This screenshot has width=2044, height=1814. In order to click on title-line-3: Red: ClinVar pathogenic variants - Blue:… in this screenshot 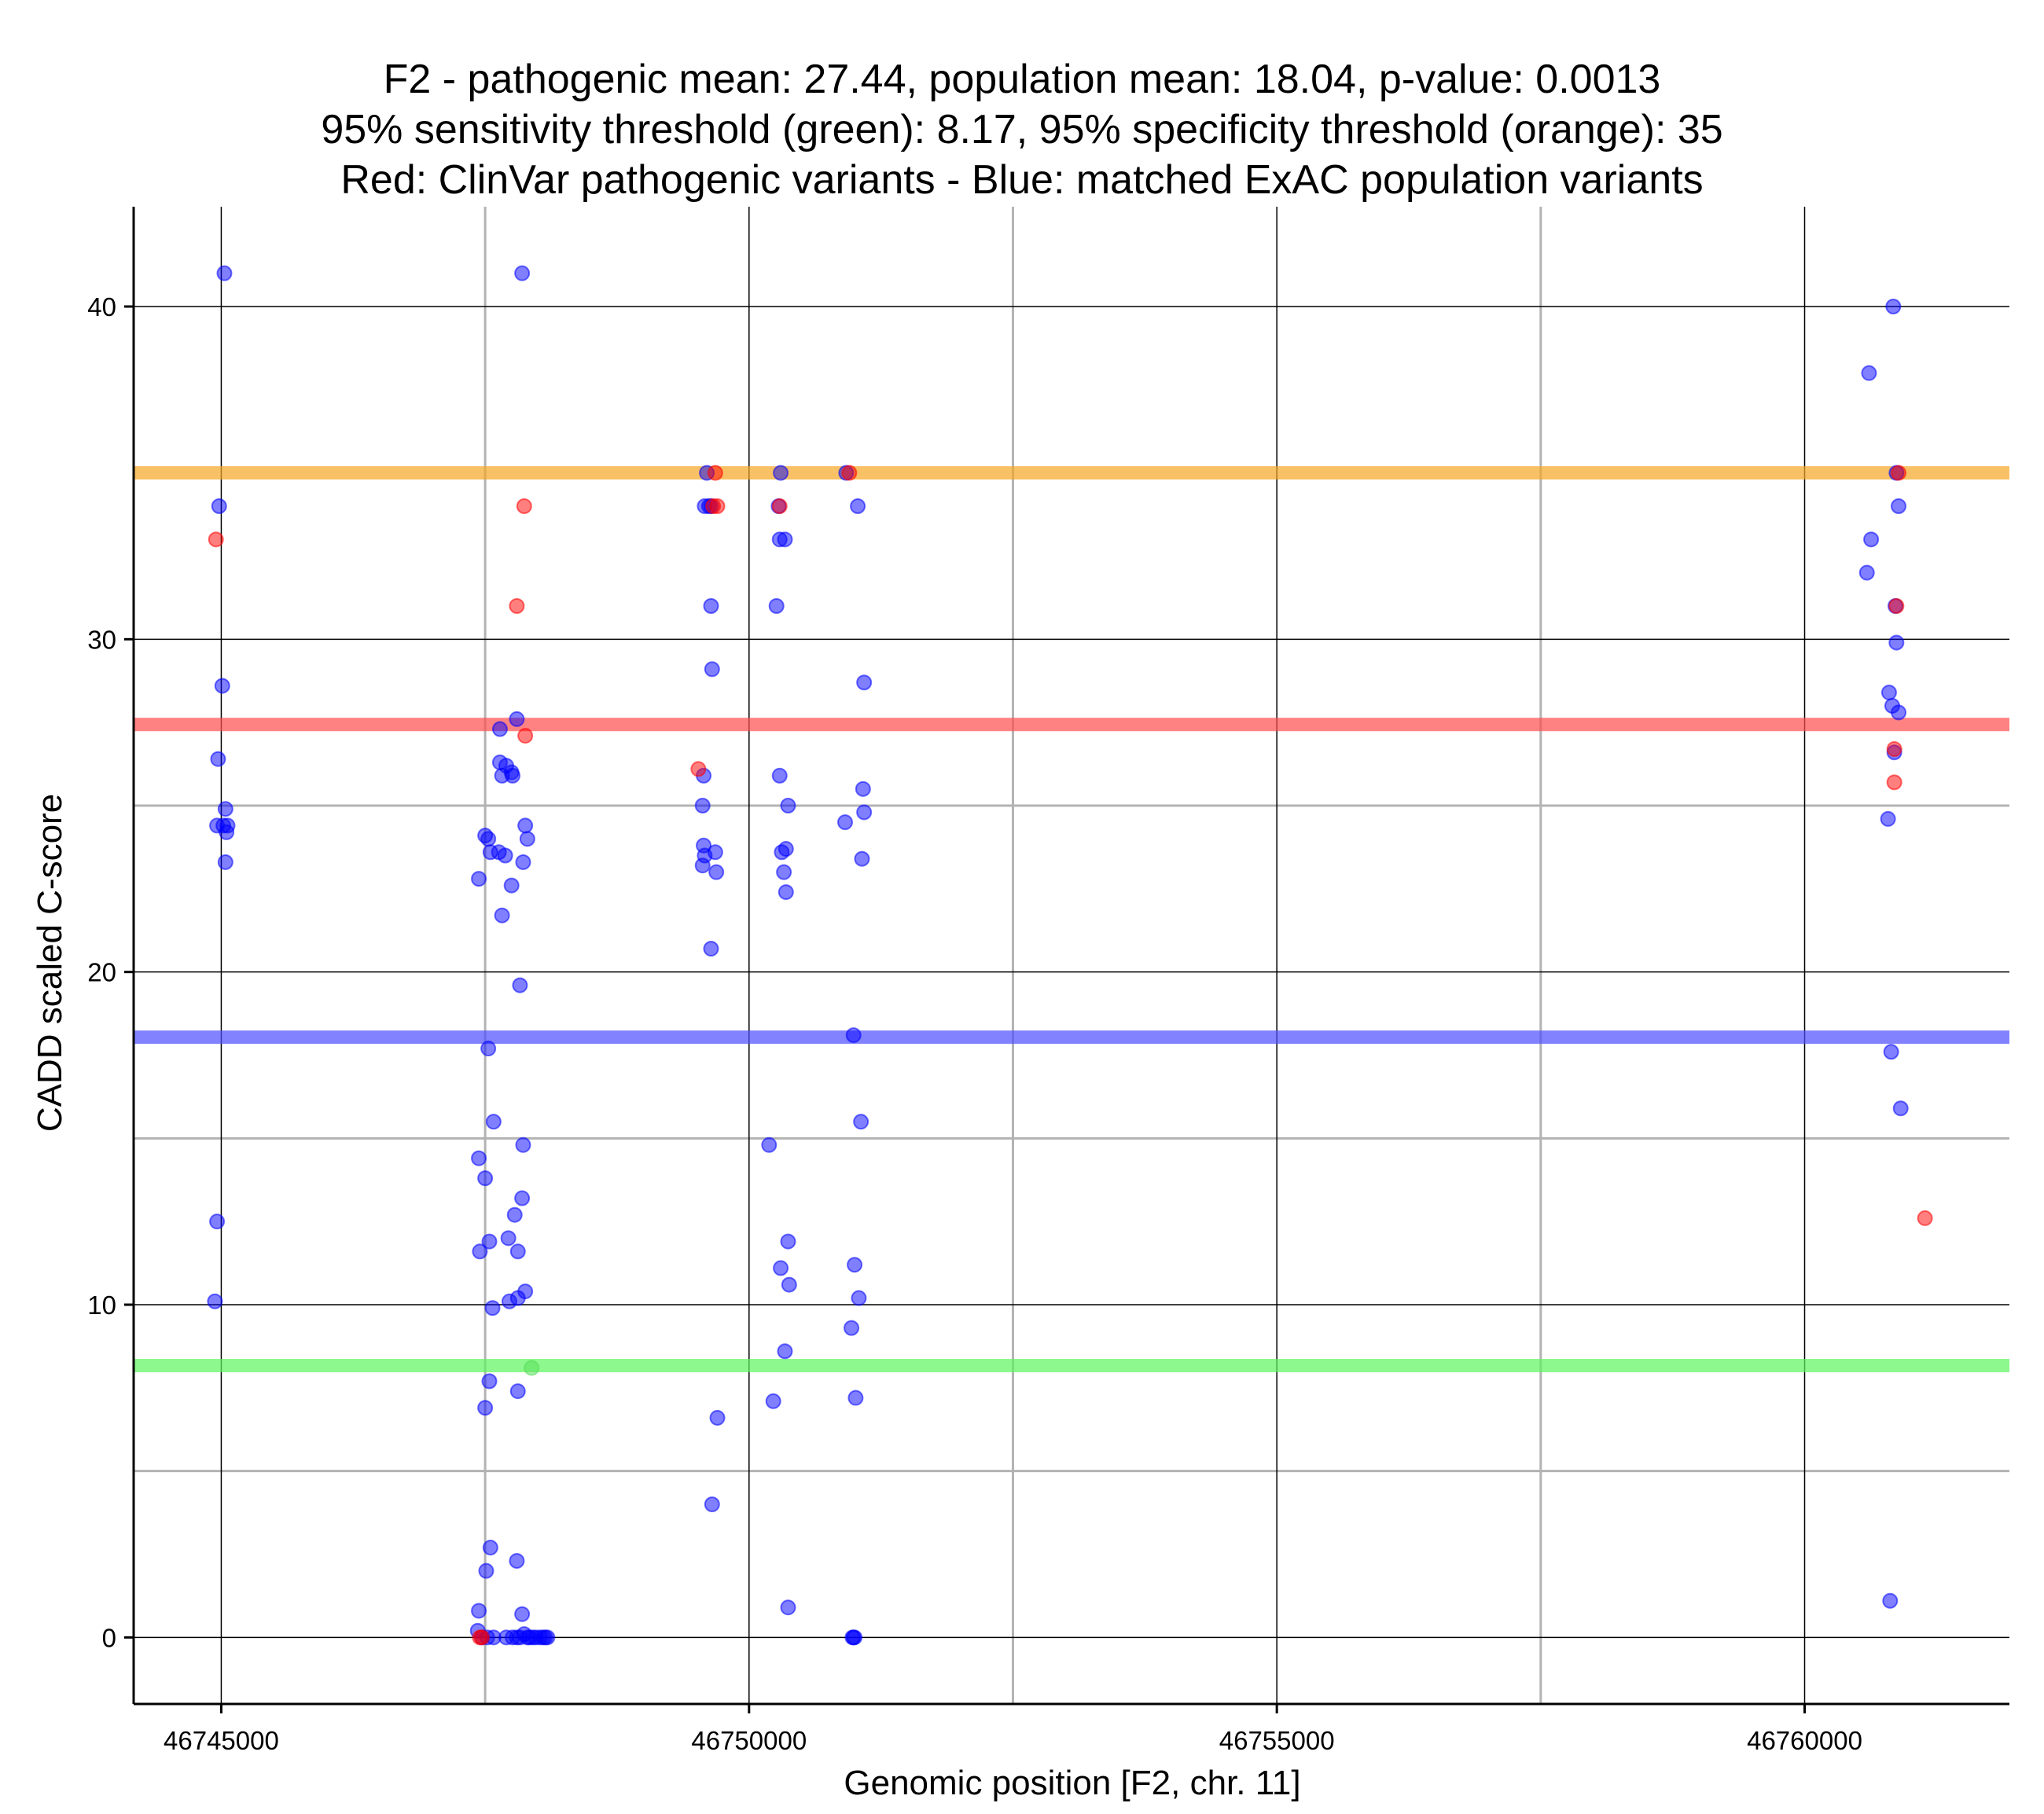, I will do `click(1021, 180)`.